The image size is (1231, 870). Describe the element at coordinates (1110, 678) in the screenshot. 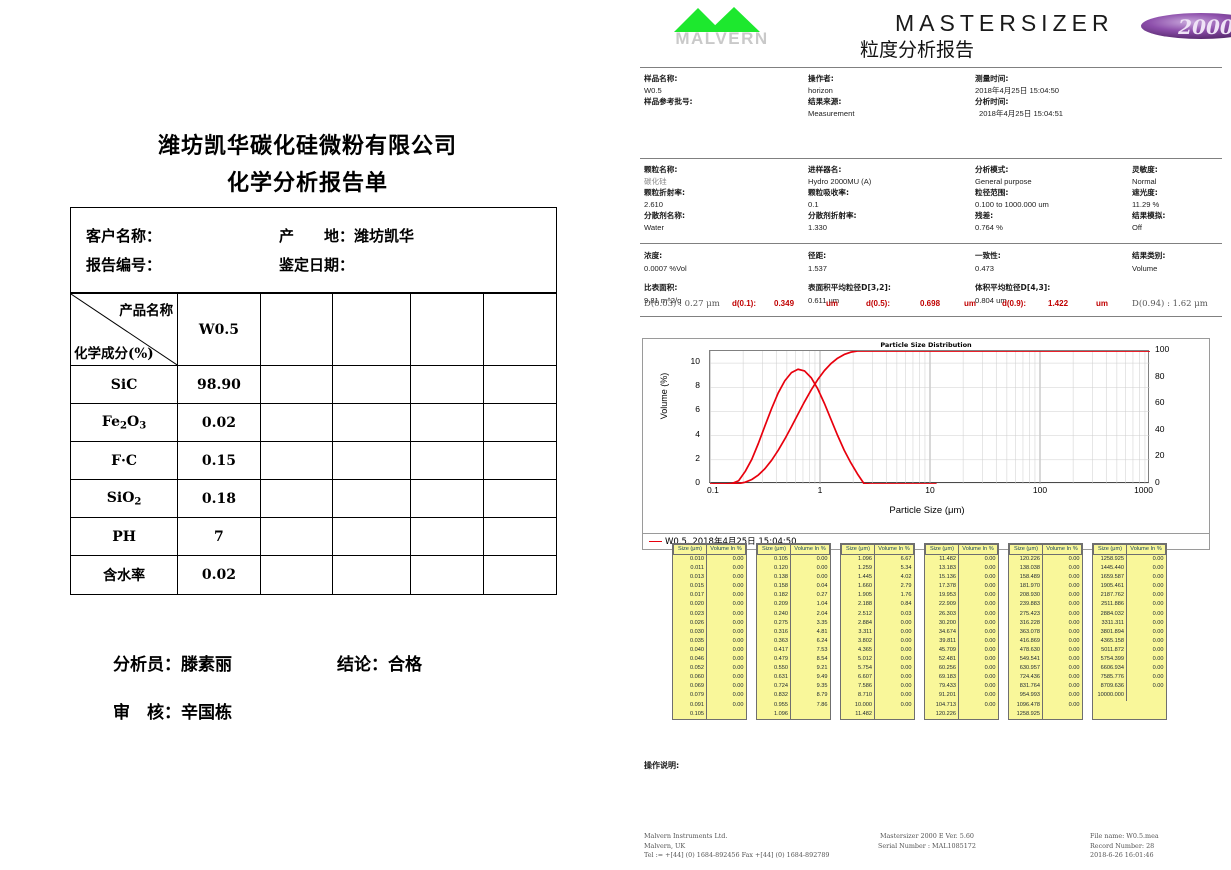

I see `size-cell: 7585.776` at that location.